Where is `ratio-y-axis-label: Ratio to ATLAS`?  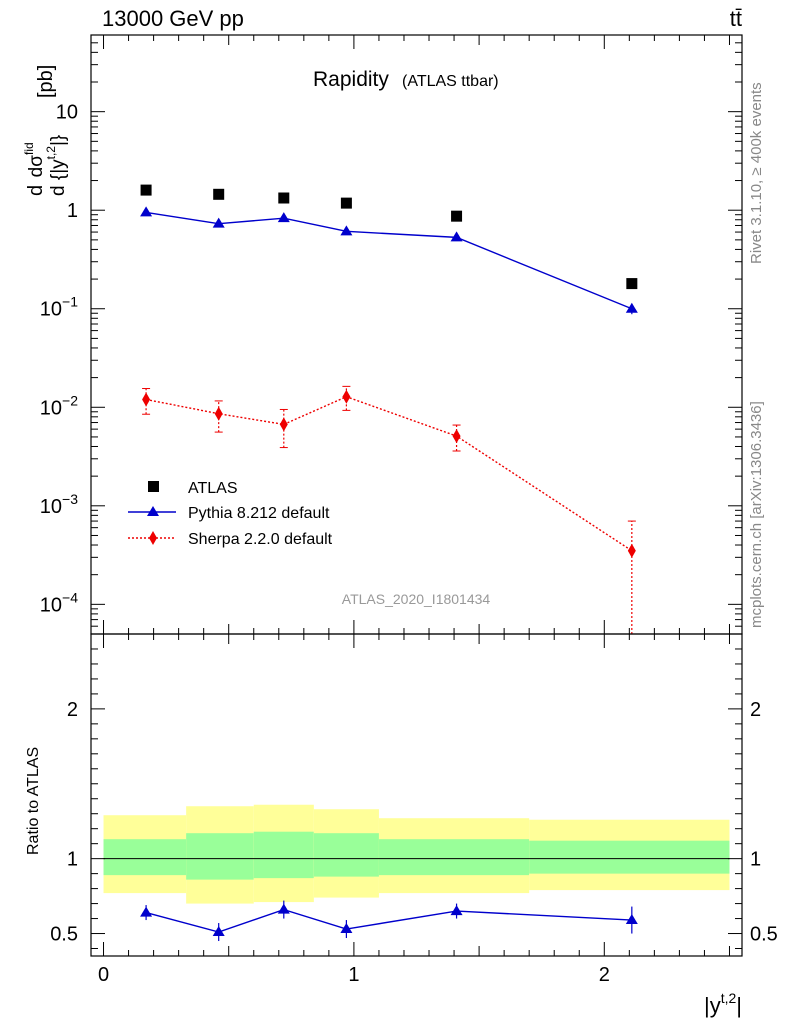
ratio-y-axis-label: Ratio to ATLAS is located at coordinates (33, 801).